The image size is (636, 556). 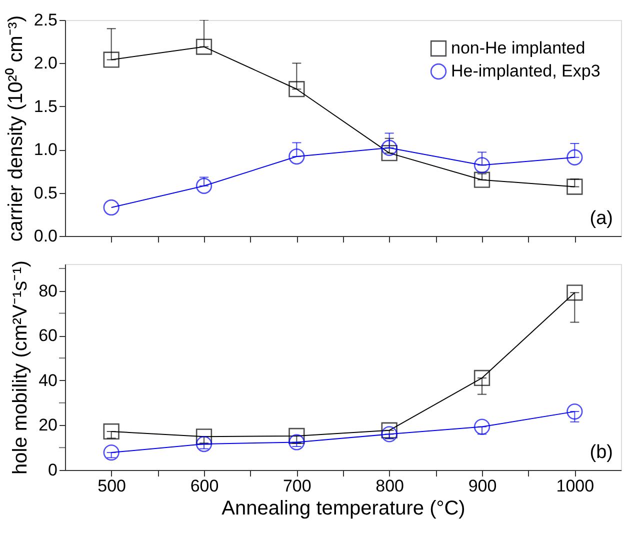 I want to click on y-tick-label: 2.0, so click(x=46, y=63).